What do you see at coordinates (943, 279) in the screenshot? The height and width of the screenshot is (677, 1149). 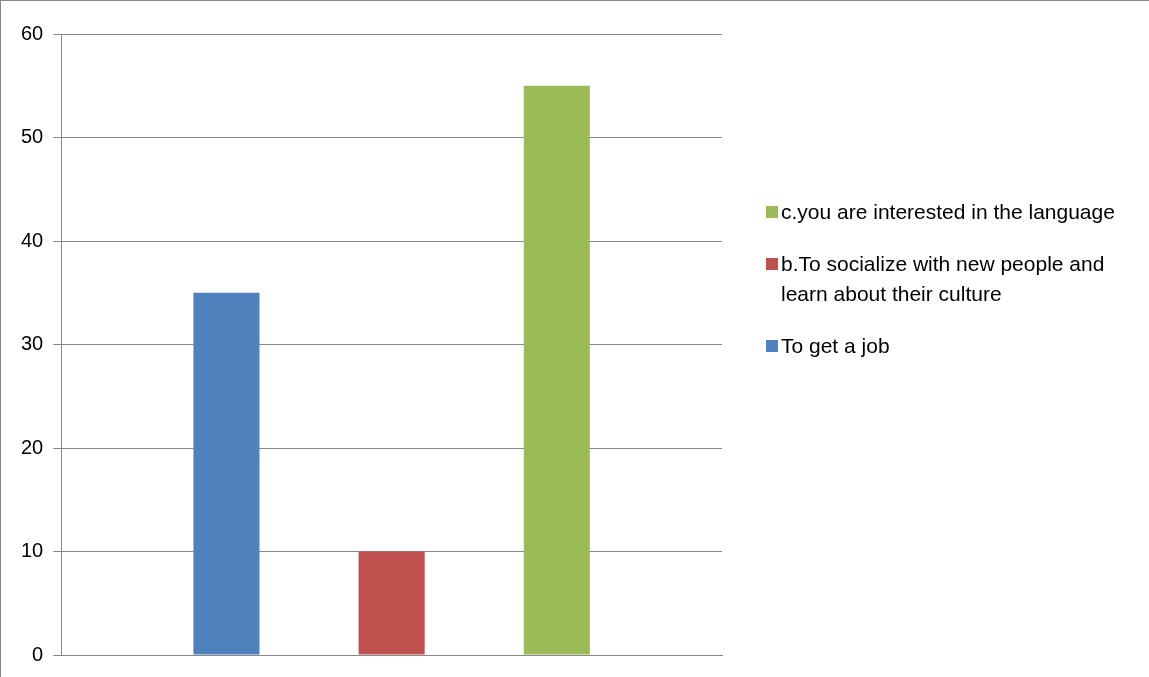 I see `legend-label: b.To socialize with new people and learn about their culture` at bounding box center [943, 279].